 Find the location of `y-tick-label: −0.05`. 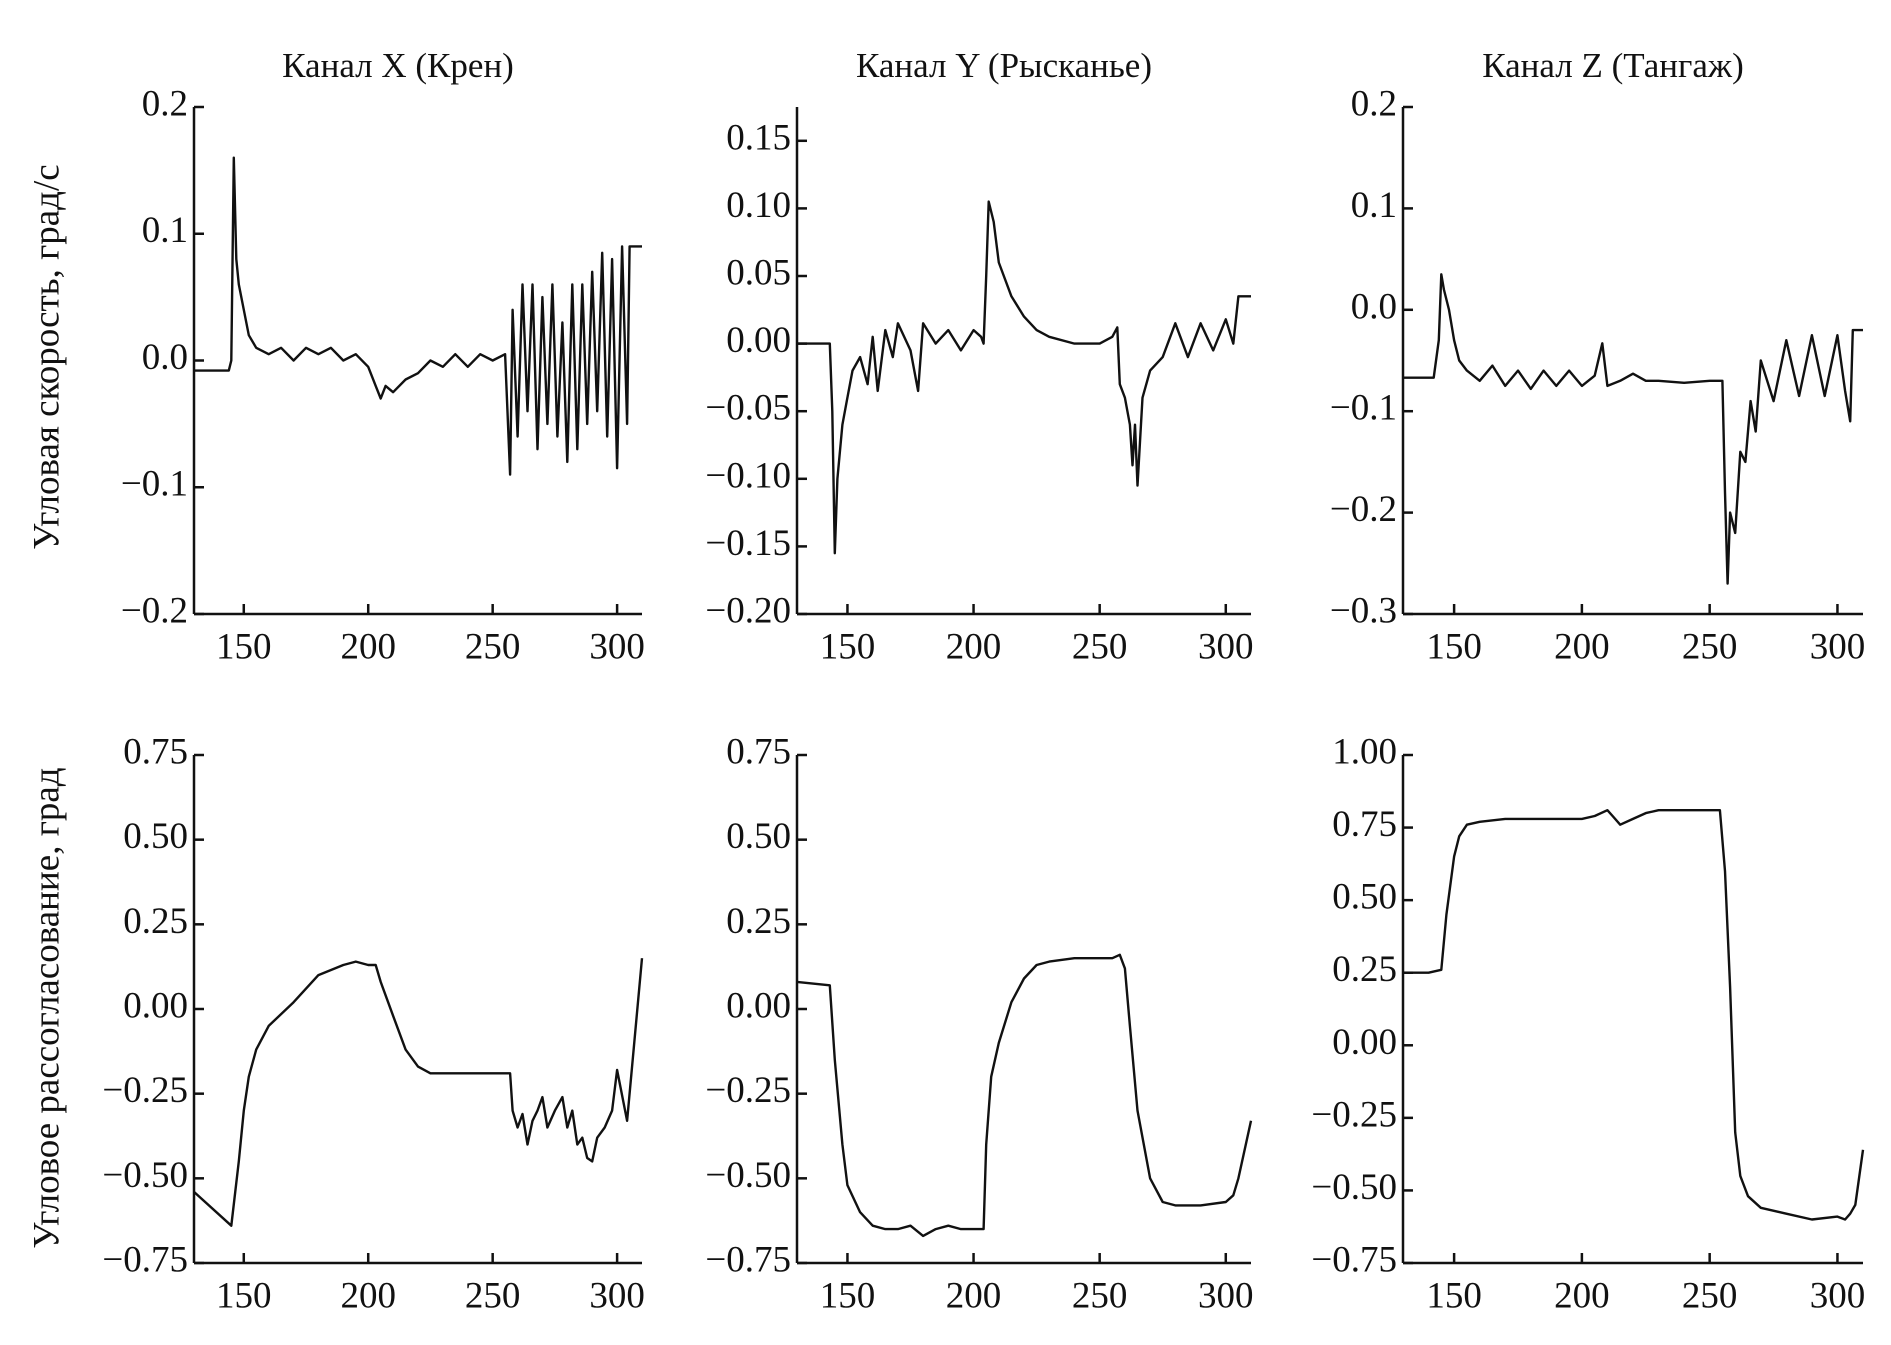

y-tick-label: −0.05 is located at coordinates (748, 408).